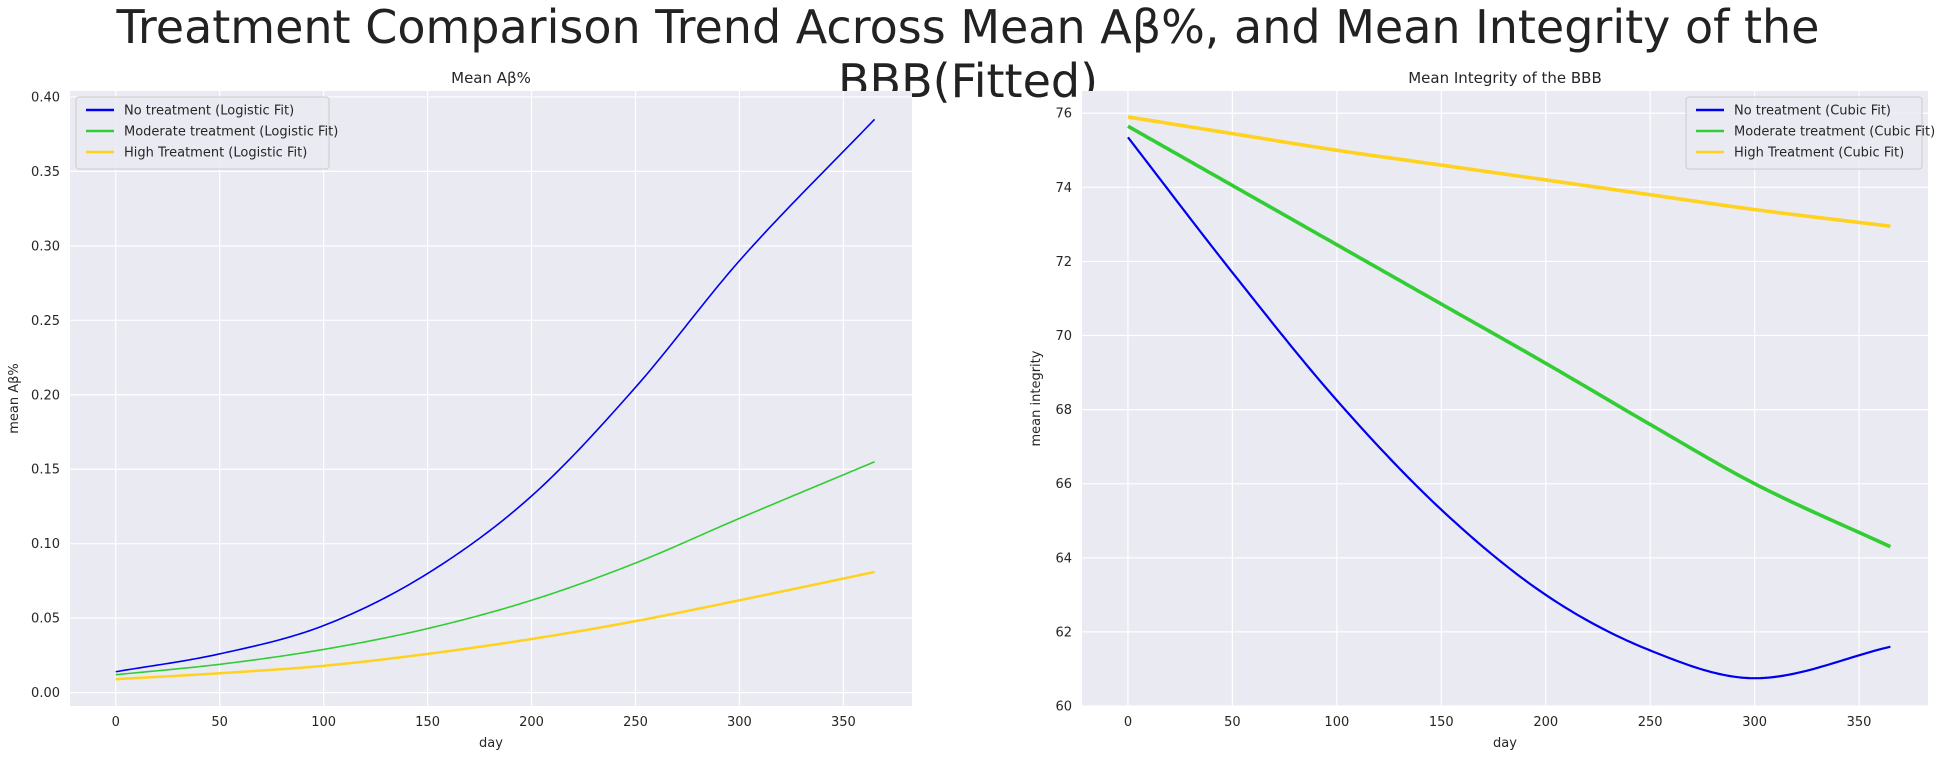 The width and height of the screenshot is (1936, 759). Describe the element at coordinates (1063, 262) in the screenshot. I see `y-tick-label: 72` at that location.